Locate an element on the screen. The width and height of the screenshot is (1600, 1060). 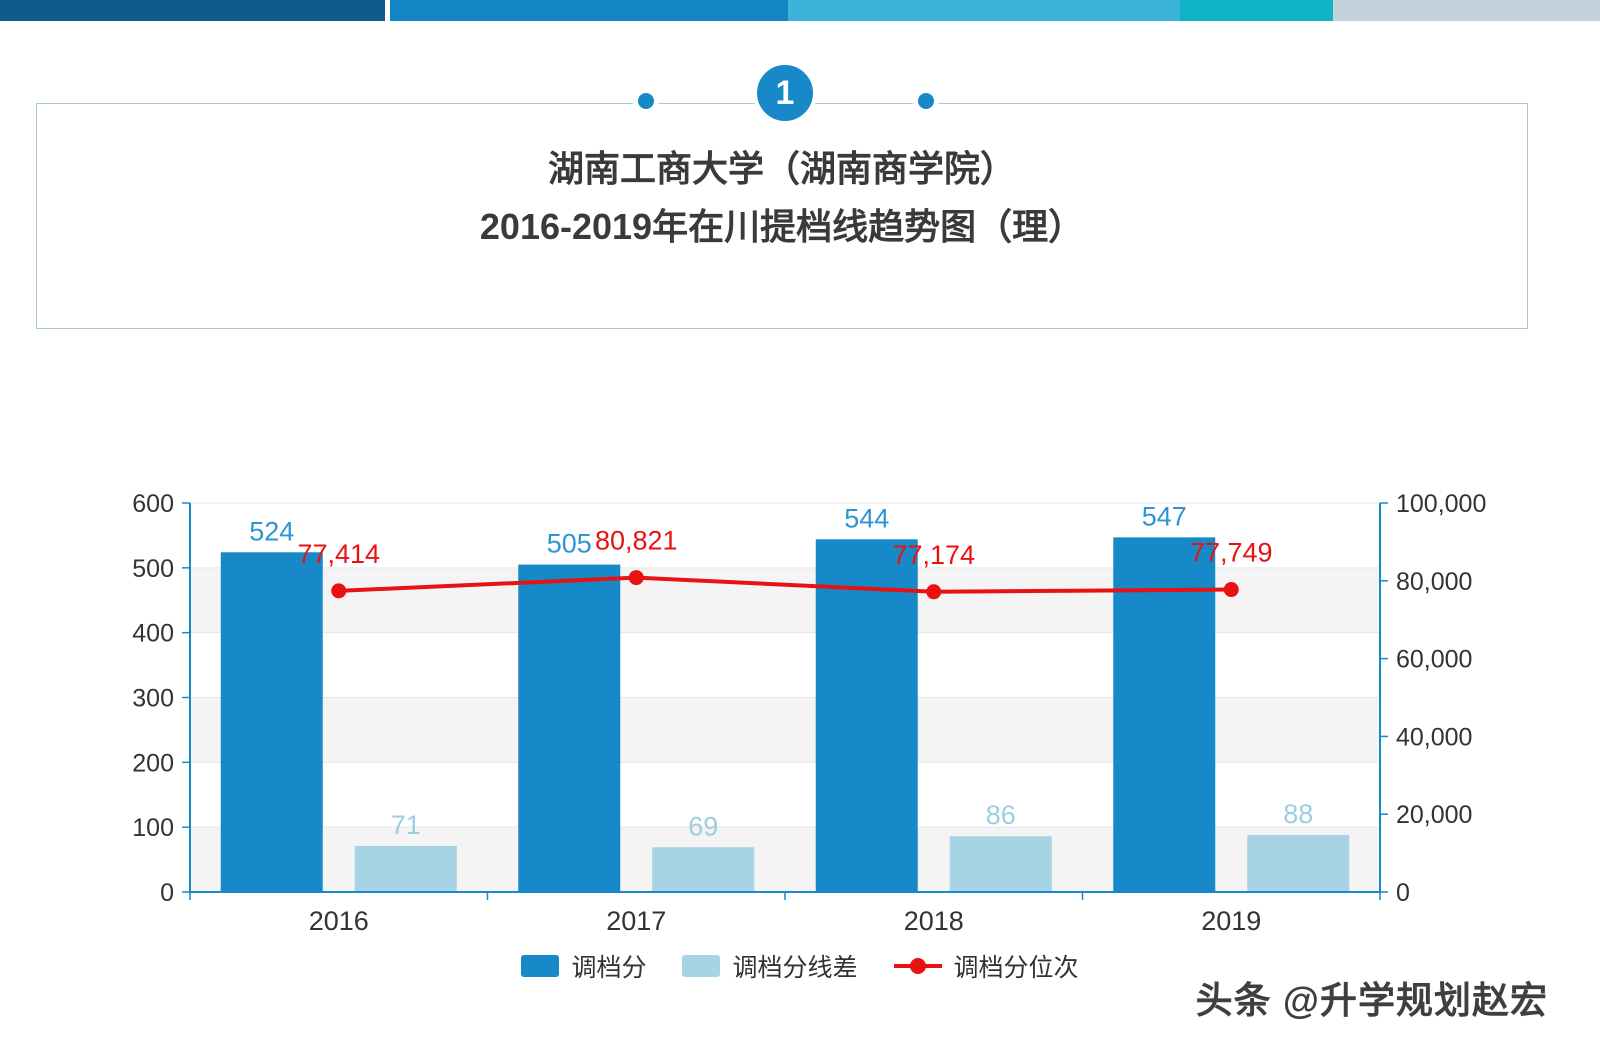
bar-value-label: 88 is located at coordinates (1298, 814).